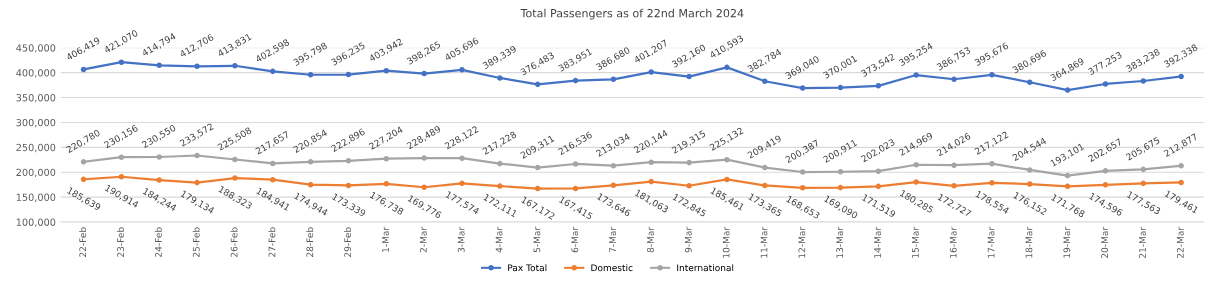 The width and height of the screenshot is (1216, 281). Describe the element at coordinates (877, 242) in the screenshot. I see `x-tick-label: 14-Mar` at that location.